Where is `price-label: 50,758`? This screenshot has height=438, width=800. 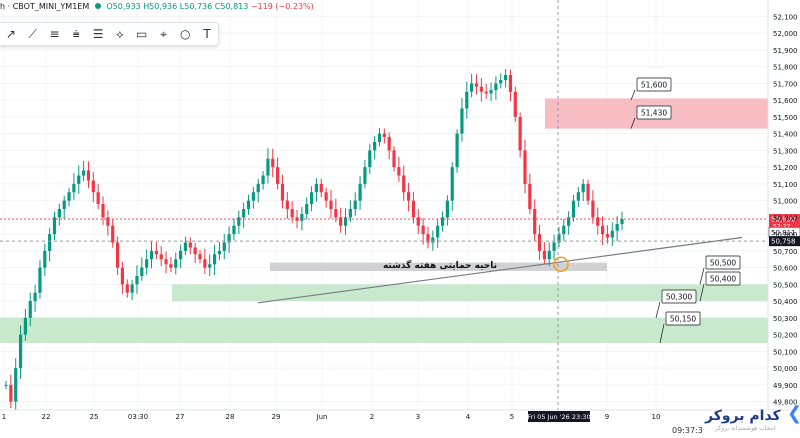 price-label: 50,758 is located at coordinates (783, 242).